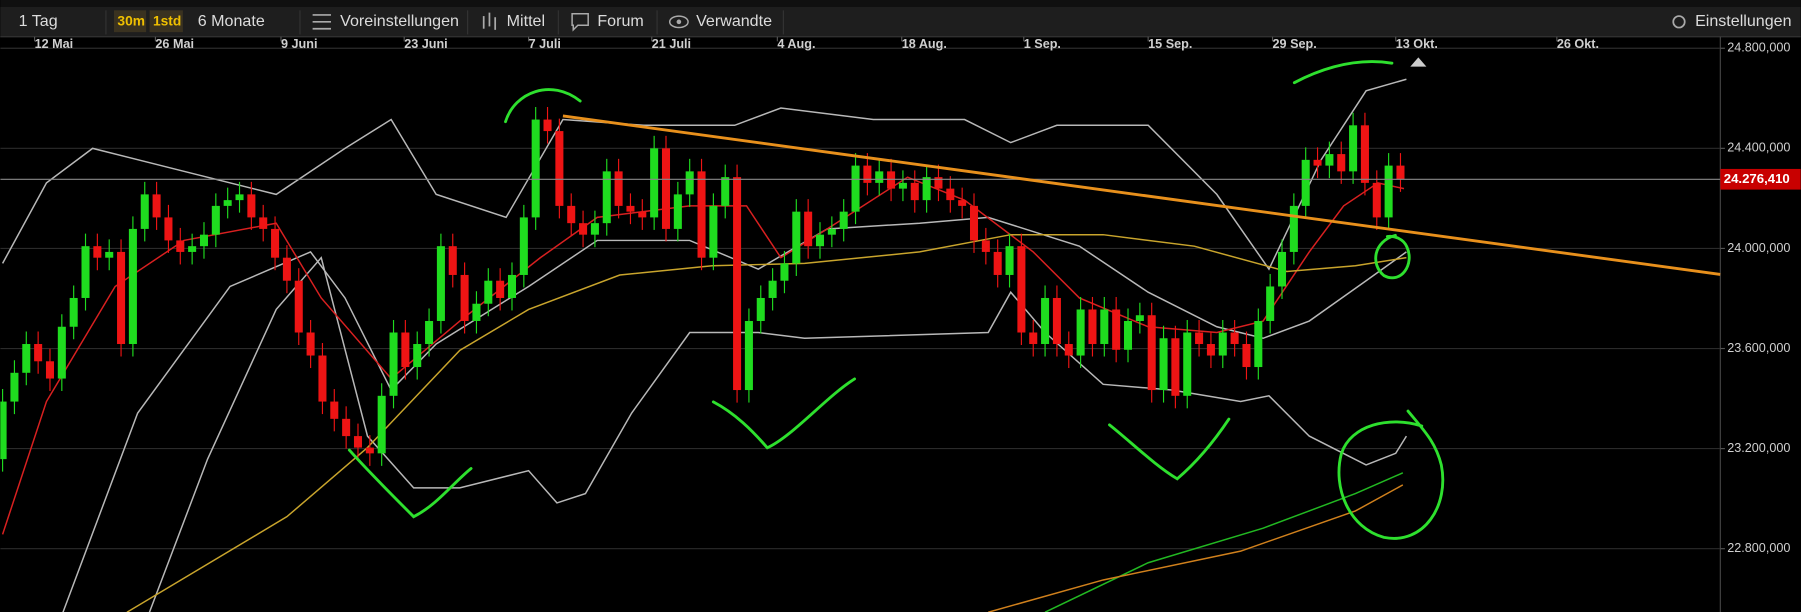 This screenshot has width=1801, height=612. What do you see at coordinates (38, 21) in the screenshot?
I see `period-button: 1 Tag` at bounding box center [38, 21].